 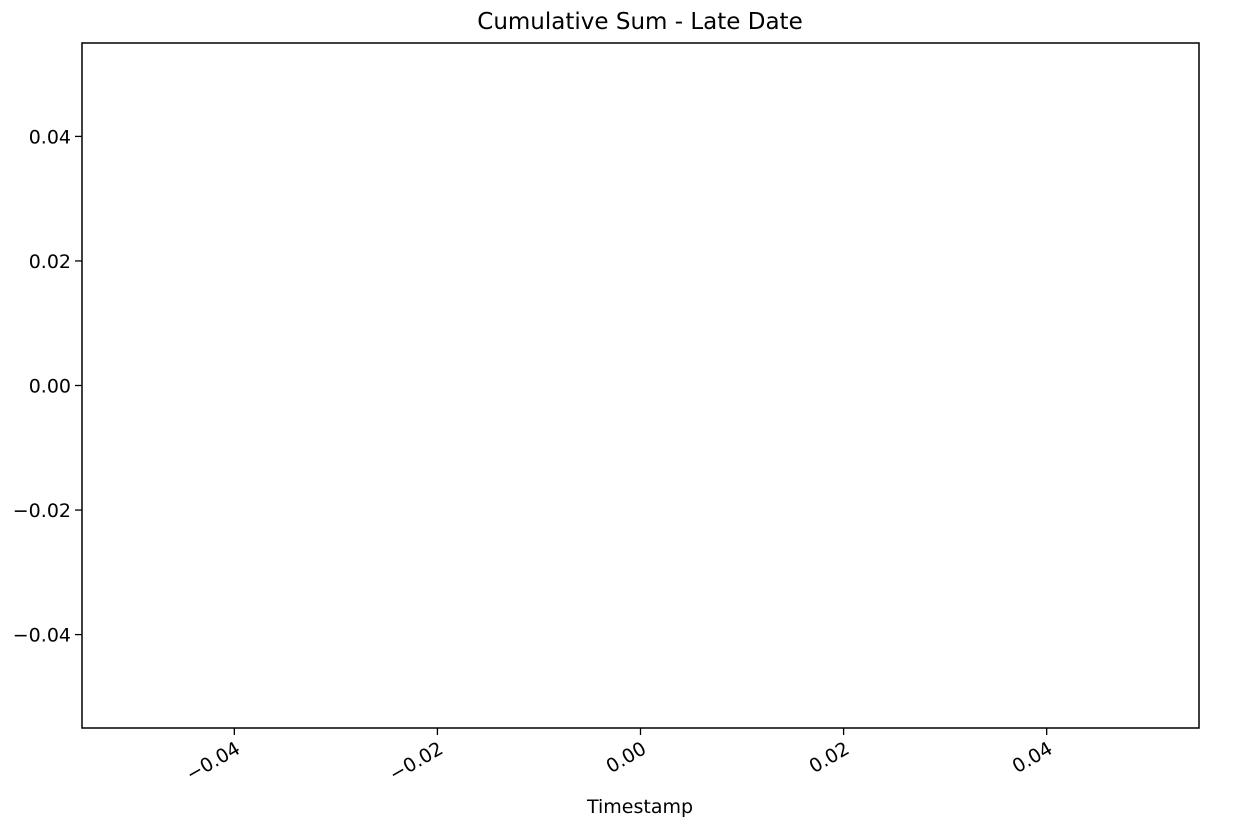 I want to click on x-axis: −0.04 −0.02 0.00 0.02 0.04, so click(x=620, y=757).